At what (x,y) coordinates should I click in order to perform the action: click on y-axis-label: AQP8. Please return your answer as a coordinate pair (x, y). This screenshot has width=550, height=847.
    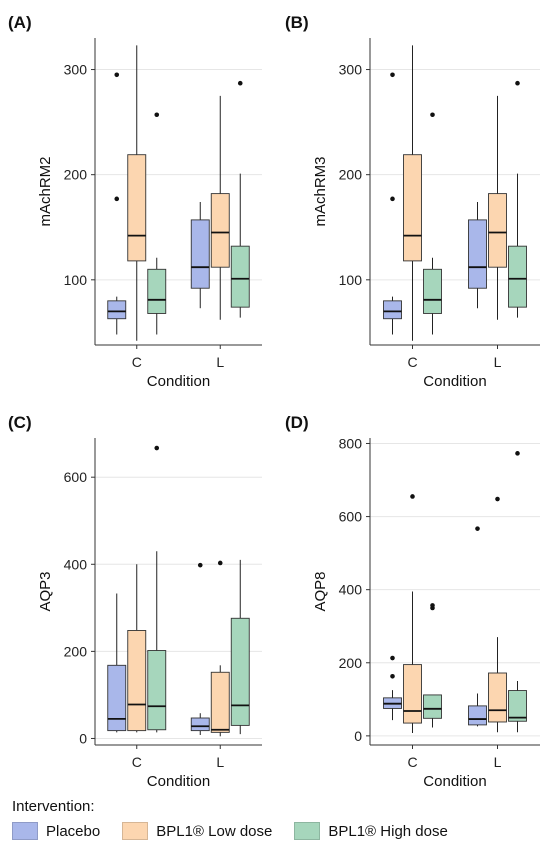
    Looking at the image, I should click on (320, 591).